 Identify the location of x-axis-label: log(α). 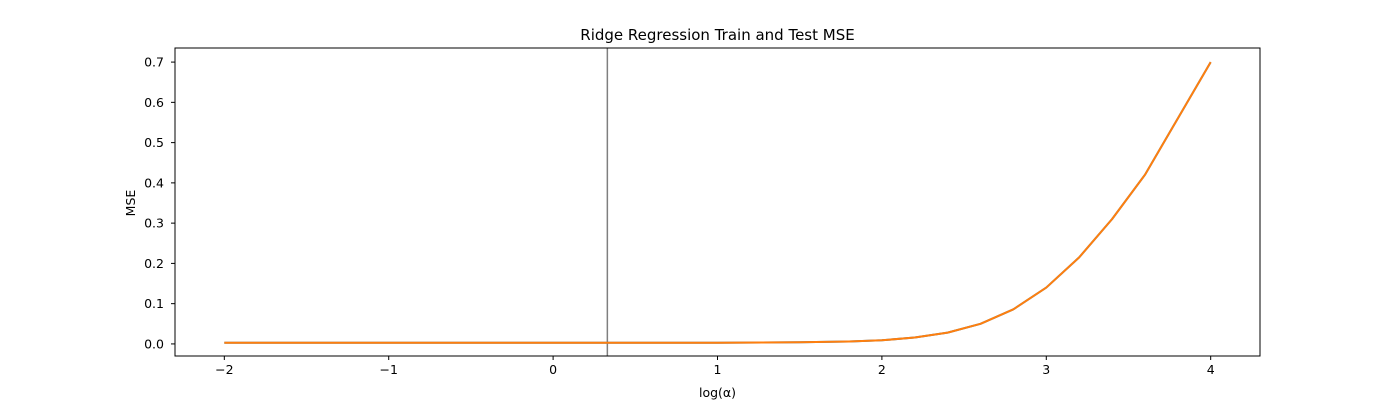
(717, 392).